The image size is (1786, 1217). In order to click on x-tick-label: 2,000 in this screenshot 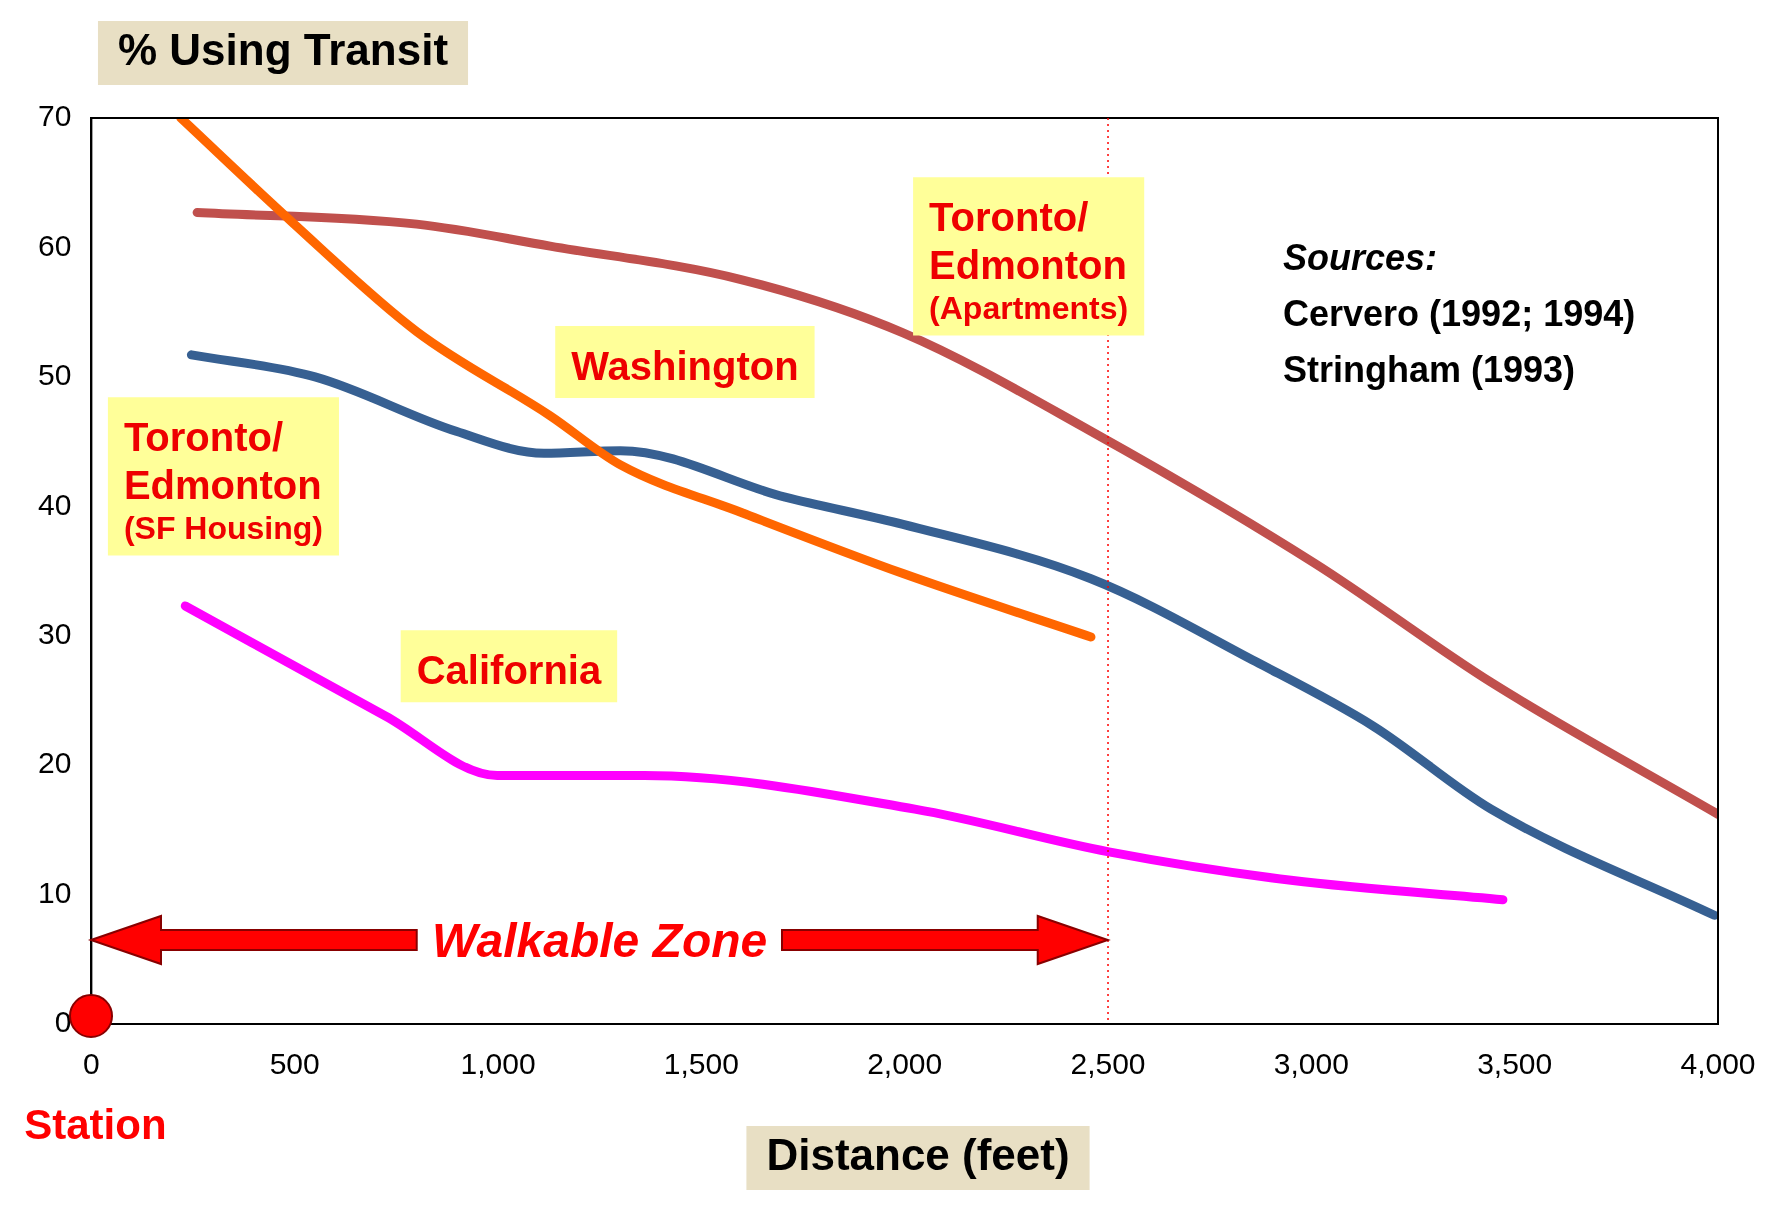, I will do `click(905, 1064)`.